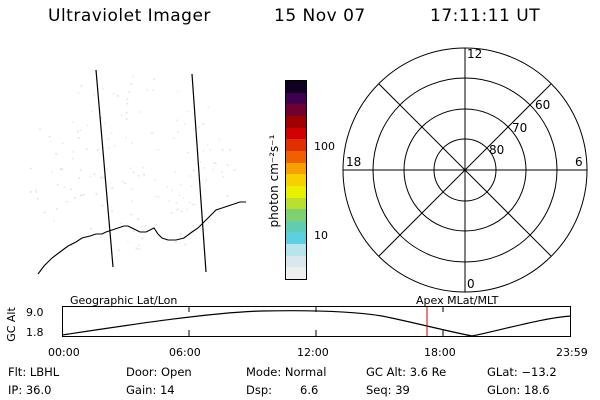  What do you see at coordinates (522, 372) in the screenshot?
I see `glat-info: GLat: −13.2` at bounding box center [522, 372].